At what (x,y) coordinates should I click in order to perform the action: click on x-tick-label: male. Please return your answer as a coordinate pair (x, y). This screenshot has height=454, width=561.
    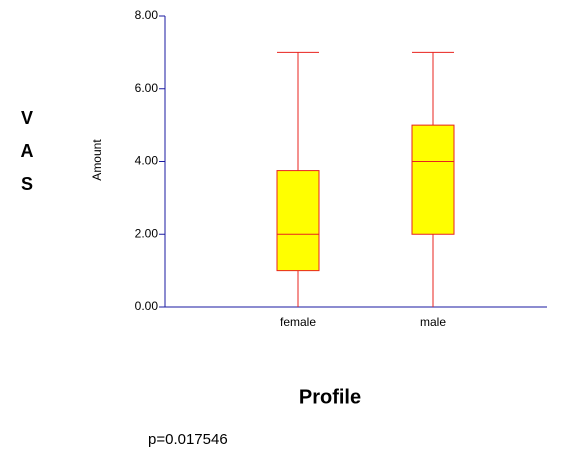
    Looking at the image, I should click on (433, 322).